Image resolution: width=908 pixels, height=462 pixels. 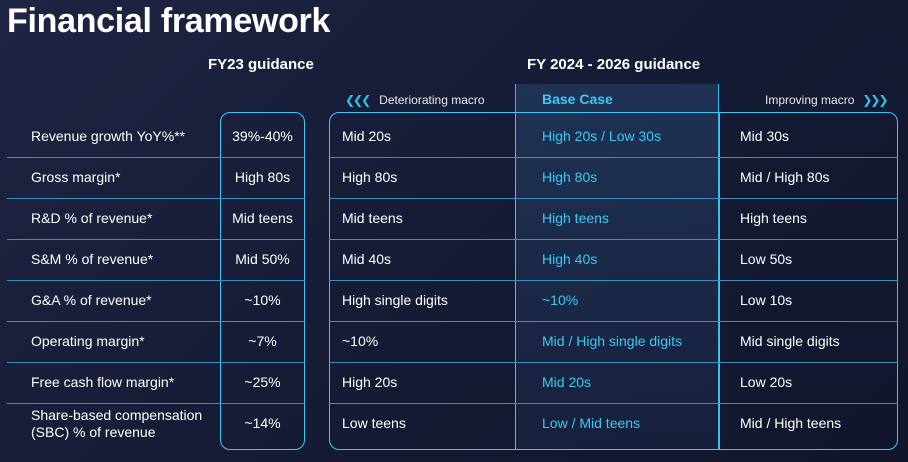 What do you see at coordinates (262, 382) in the screenshot?
I see `fy23-value: ~25%` at bounding box center [262, 382].